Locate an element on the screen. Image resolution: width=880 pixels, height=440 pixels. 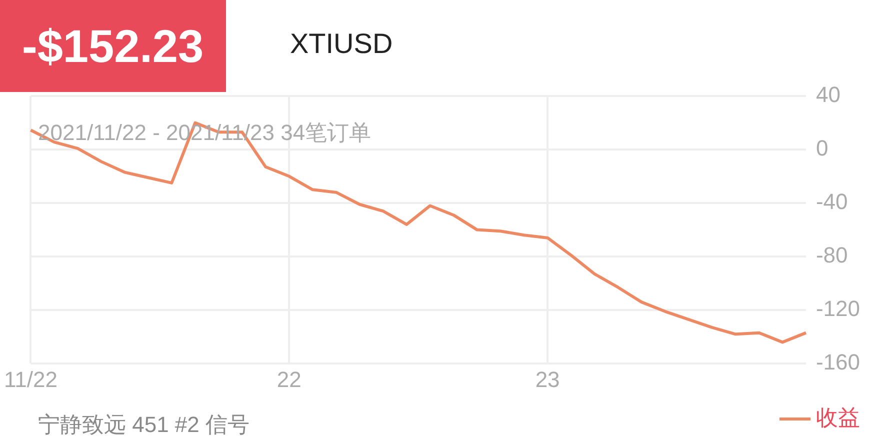
chart-title: -$152.23 is located at coordinates (113, 46).